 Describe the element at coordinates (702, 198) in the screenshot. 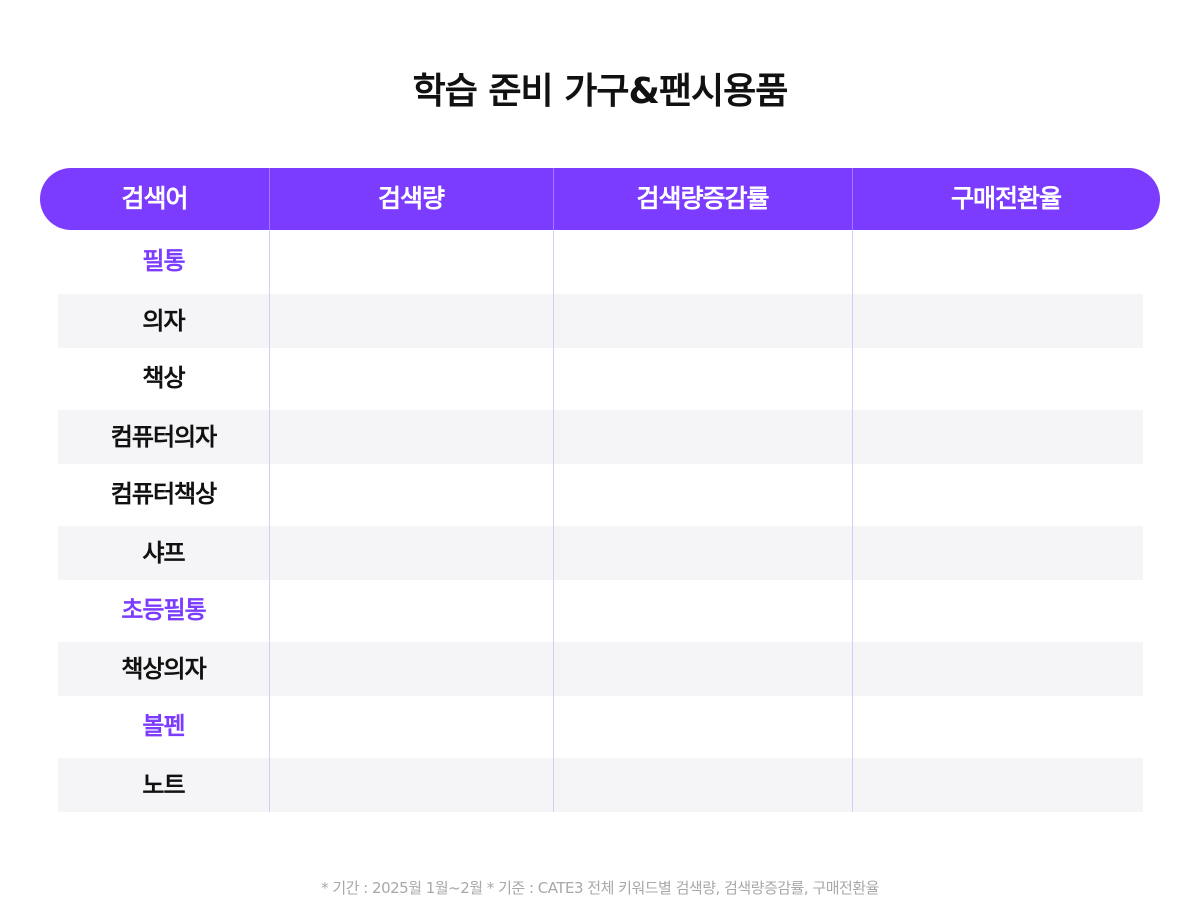

I see `header-search-growth: 검색량증감률` at that location.